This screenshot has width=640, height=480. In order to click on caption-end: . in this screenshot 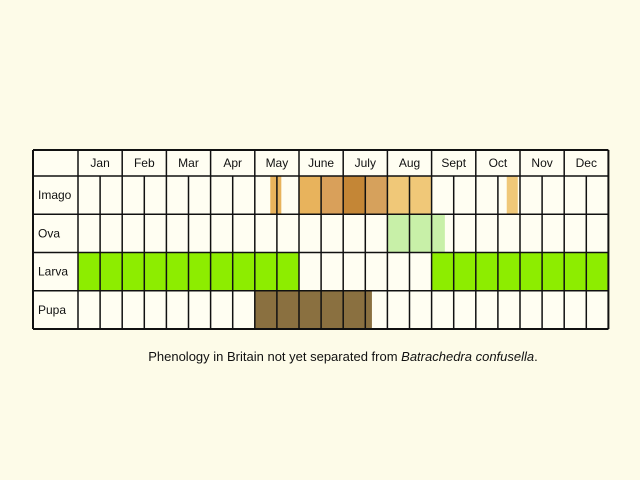, I will do `click(536, 356)`.